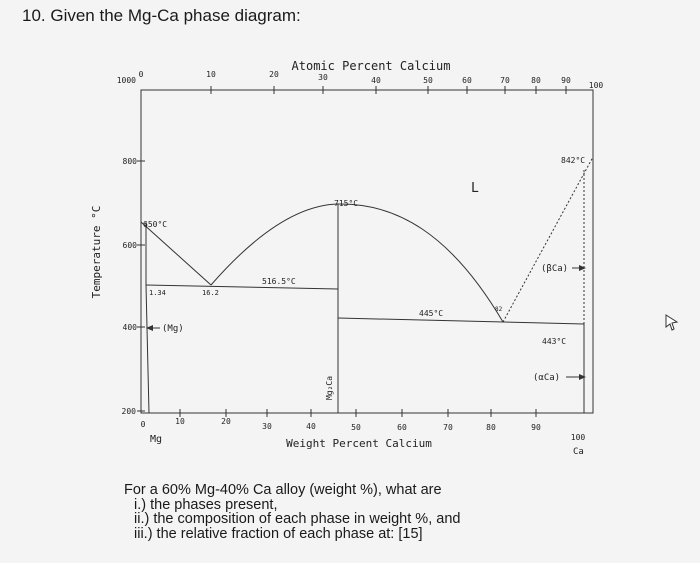  Describe the element at coordinates (173, 329) in the screenshot. I see `mg-phase-label: (Mg)` at that location.